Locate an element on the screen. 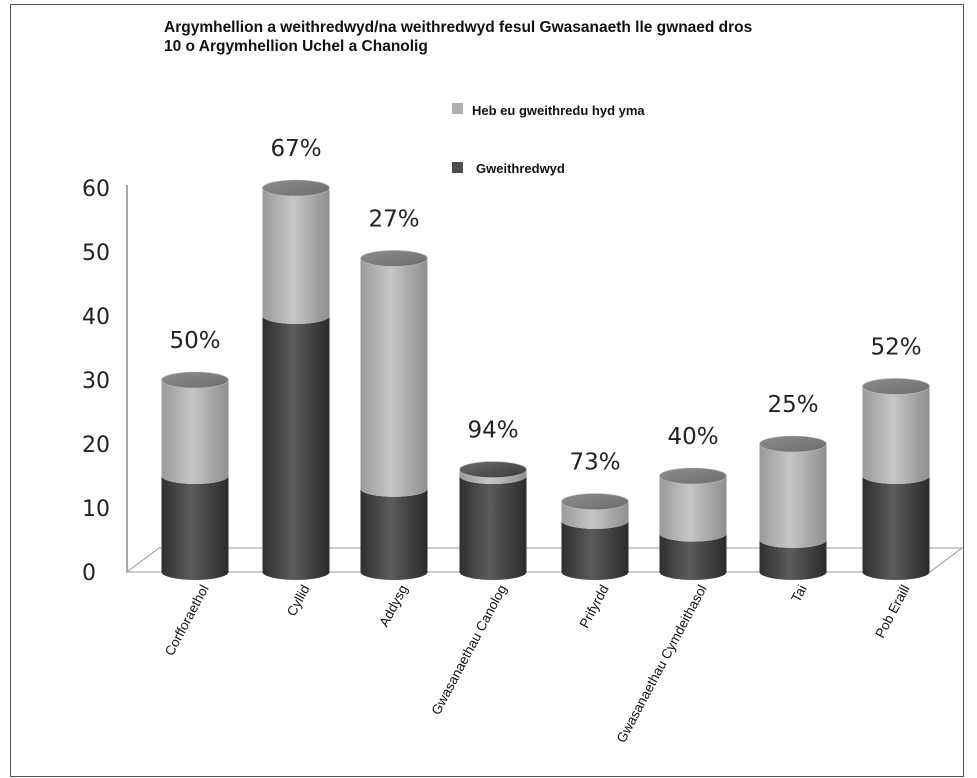 This screenshot has height=778, width=977. legend-label-heb-eu-gweithredu: Heb eu gweithredu hyd yma is located at coordinates (558, 110).